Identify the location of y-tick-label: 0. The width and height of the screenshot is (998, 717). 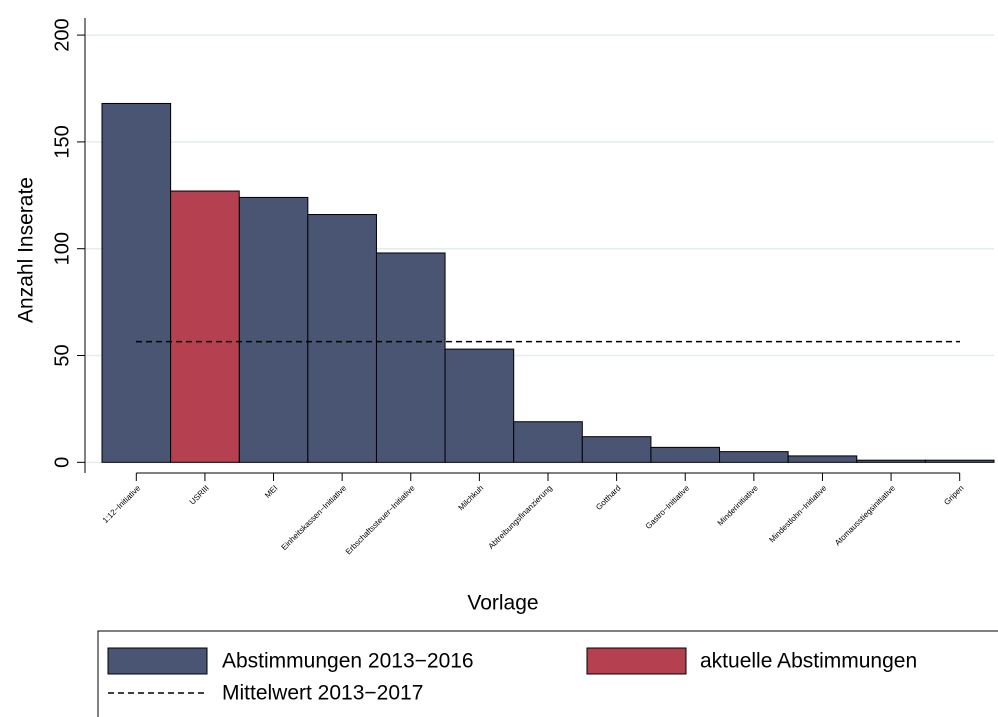
(62, 462).